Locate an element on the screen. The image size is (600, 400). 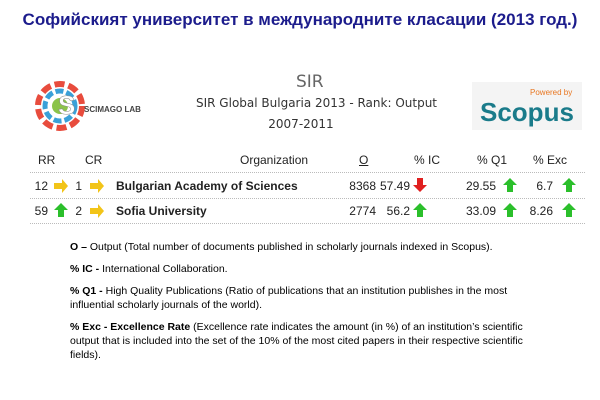
ic: 57.49 is located at coordinates (394, 186).